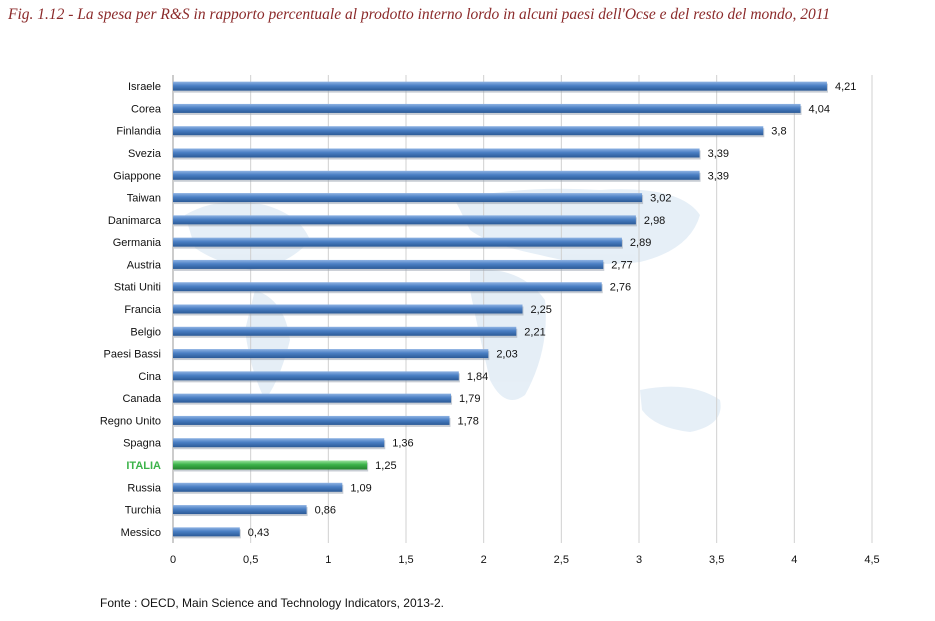  What do you see at coordinates (146, 109) in the screenshot?
I see `category-label: Corea` at bounding box center [146, 109].